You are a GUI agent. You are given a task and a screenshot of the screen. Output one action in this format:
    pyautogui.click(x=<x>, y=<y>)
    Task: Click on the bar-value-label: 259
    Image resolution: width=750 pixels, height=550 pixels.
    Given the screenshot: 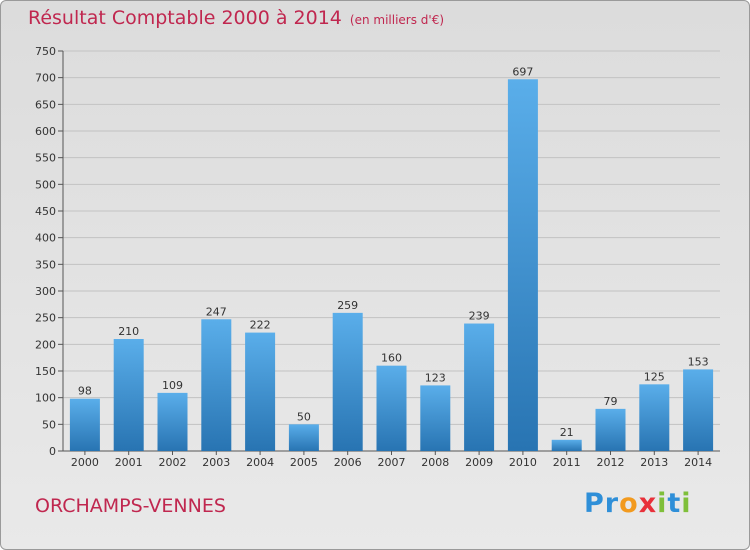 What is the action you would take?
    pyautogui.click(x=347, y=305)
    